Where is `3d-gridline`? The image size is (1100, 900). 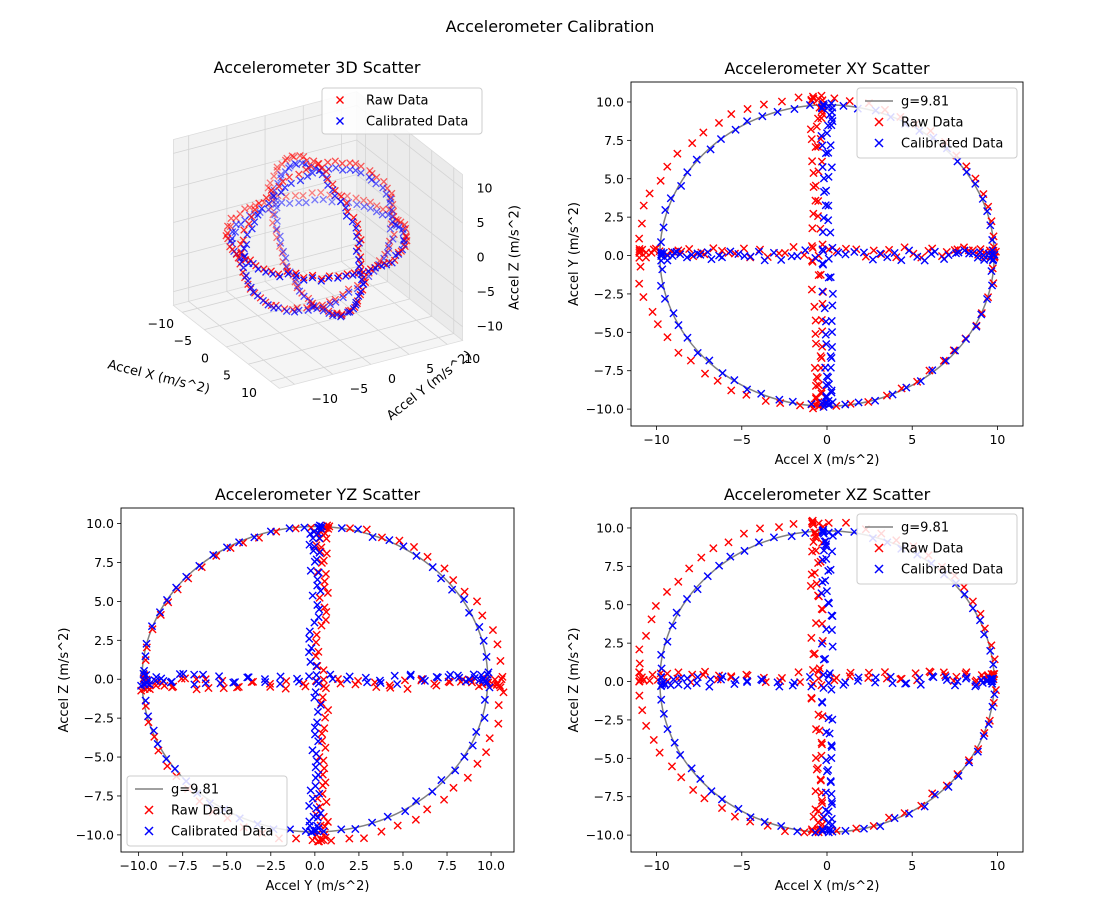 3d-gridline is located at coordinates (394, 220).